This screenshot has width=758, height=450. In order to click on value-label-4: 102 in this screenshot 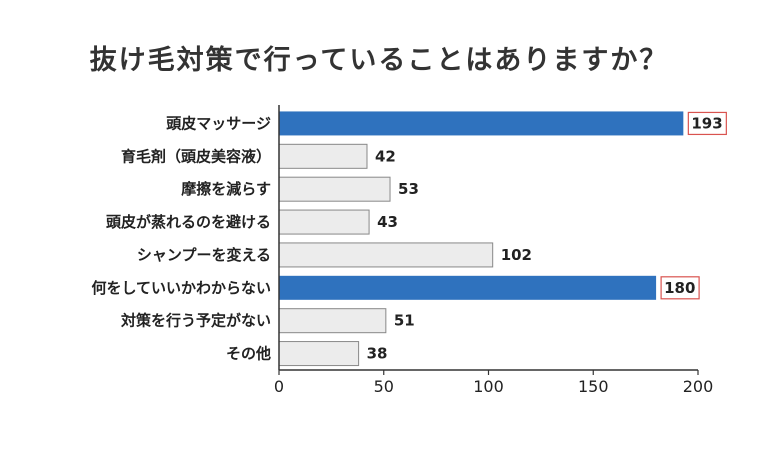, I will do `click(516, 255)`.